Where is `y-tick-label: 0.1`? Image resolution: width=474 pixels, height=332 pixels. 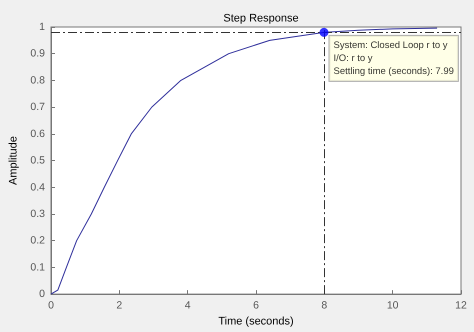
y-tick-label: 0.1 is located at coordinates (38, 267).